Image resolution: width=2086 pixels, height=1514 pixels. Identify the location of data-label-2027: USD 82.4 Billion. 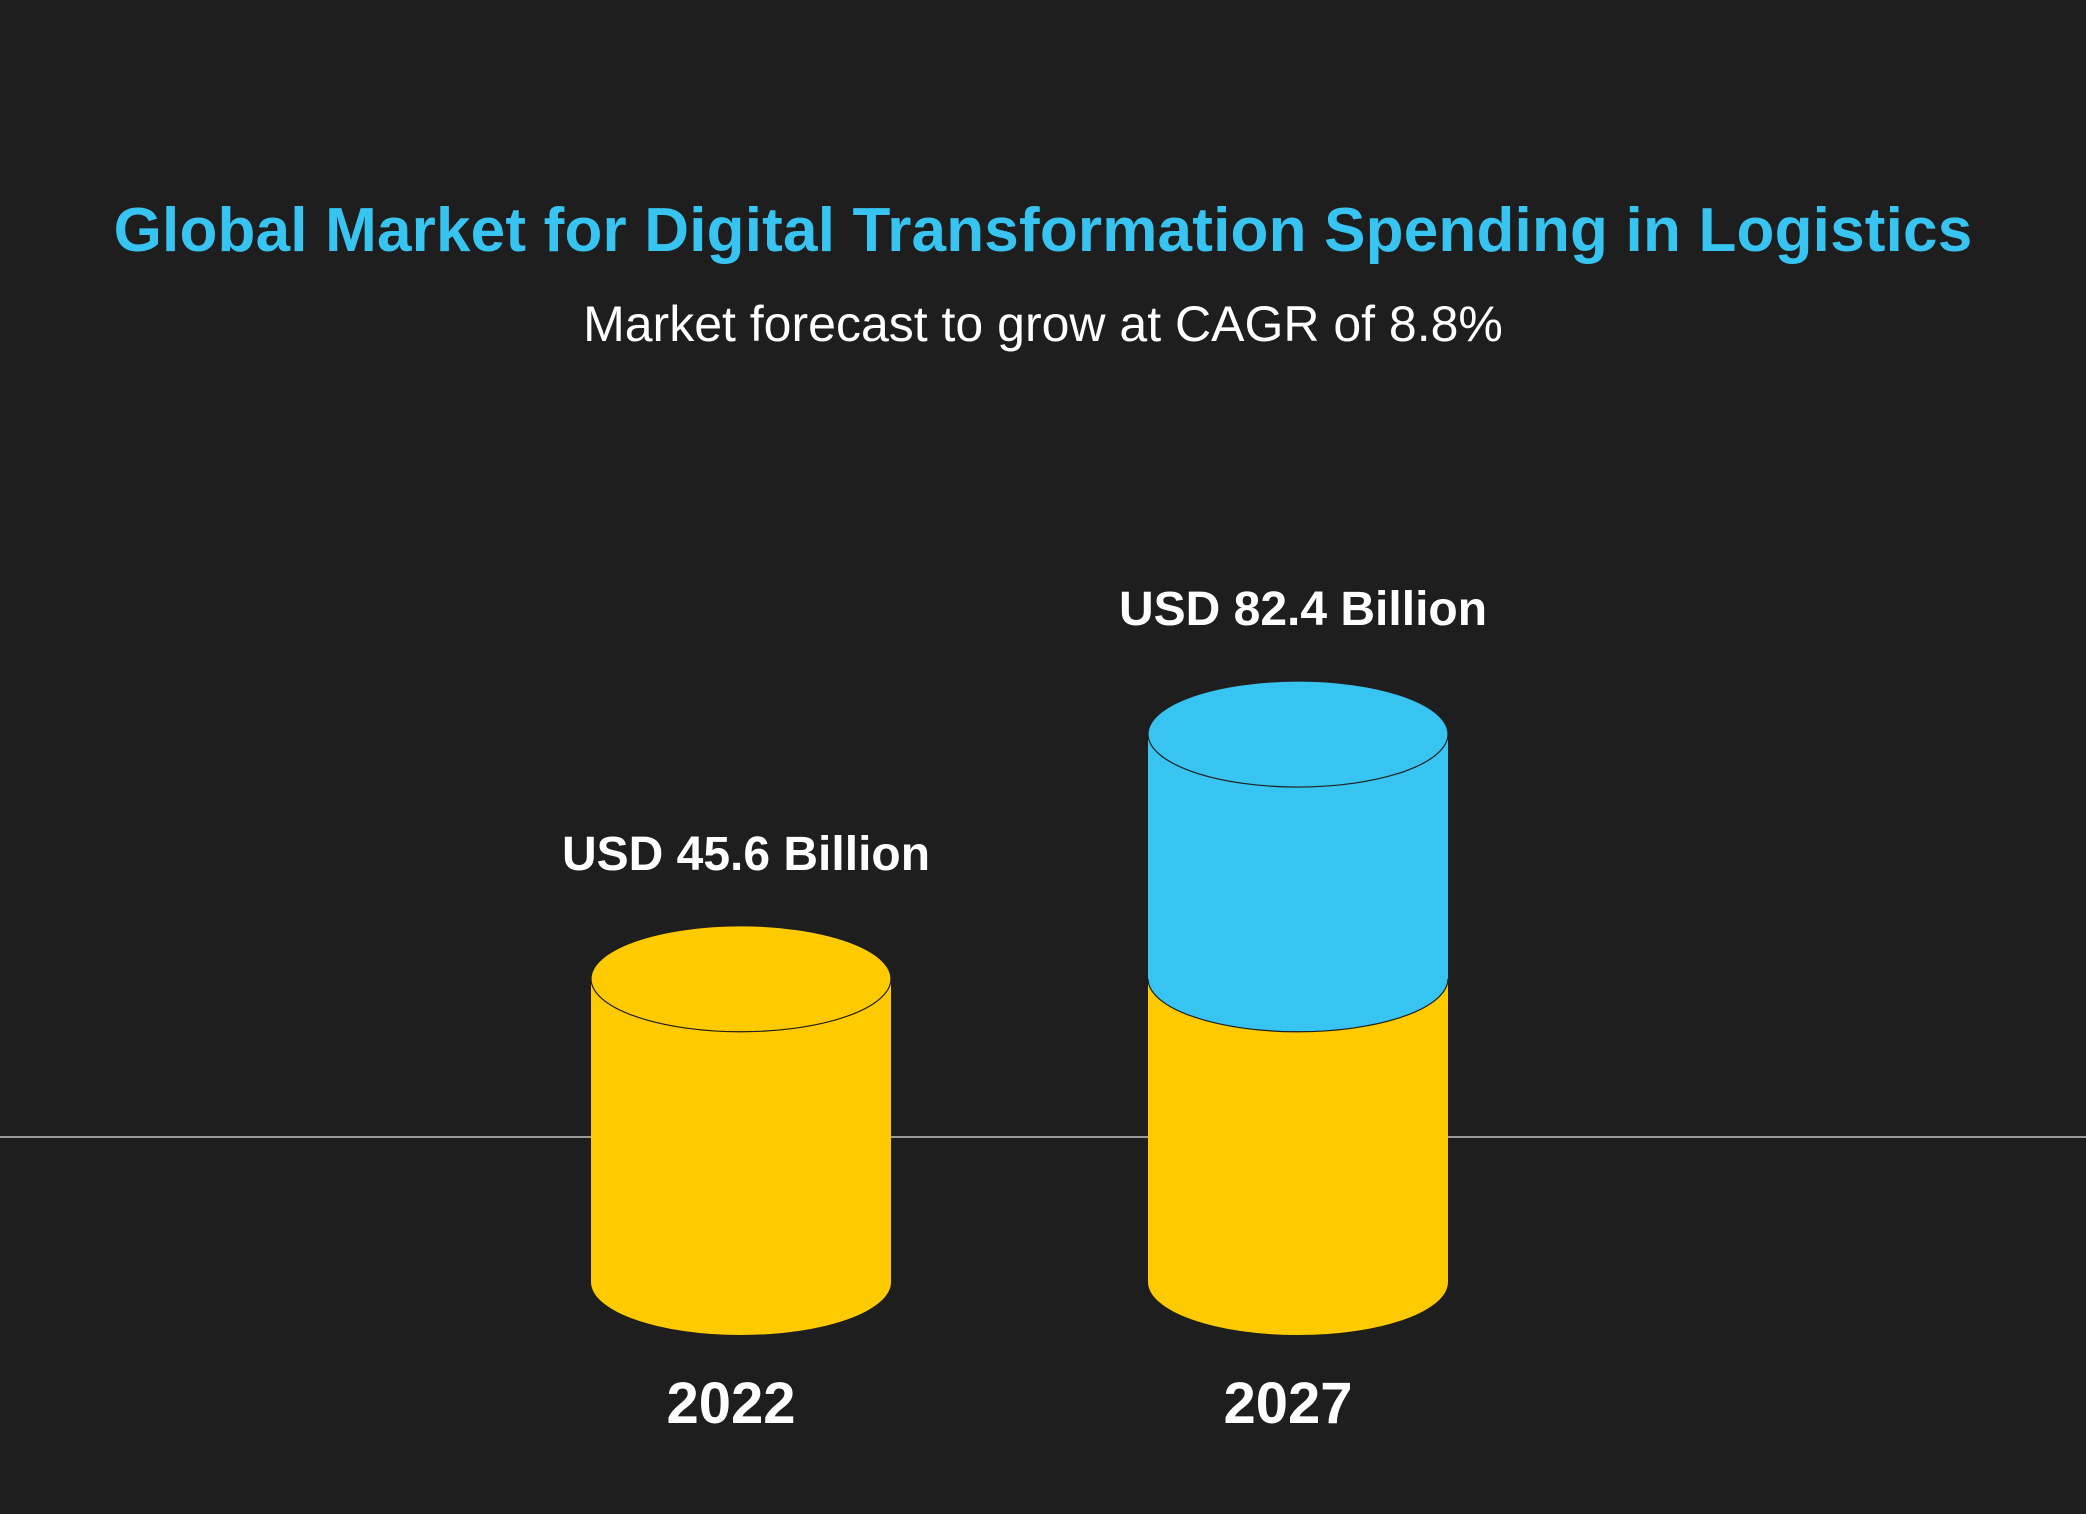
(1303, 609).